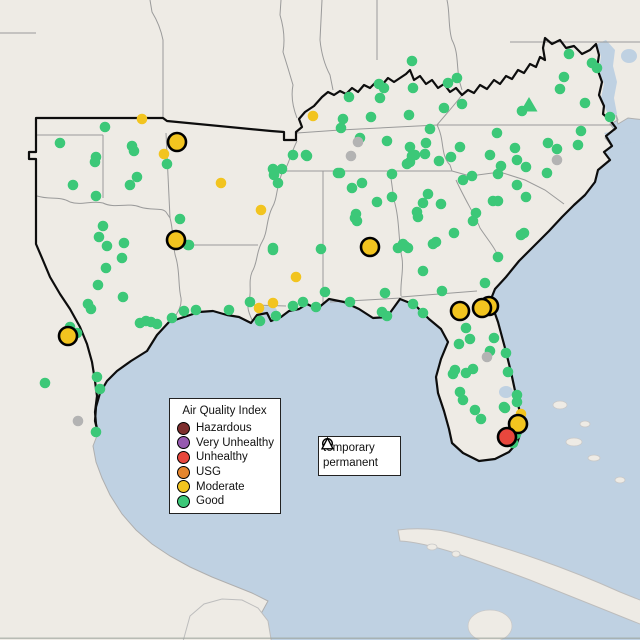 This screenshot has height=640, width=640. I want to click on marker-type-legend: temporary permanent, so click(359, 456).